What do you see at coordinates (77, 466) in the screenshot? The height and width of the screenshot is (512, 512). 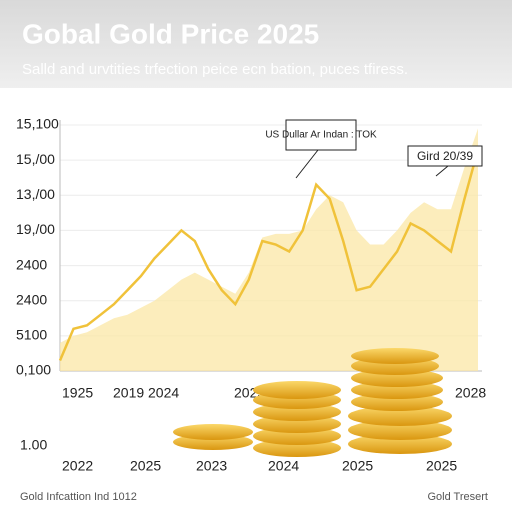 I see `x-tick-label: 2022` at bounding box center [77, 466].